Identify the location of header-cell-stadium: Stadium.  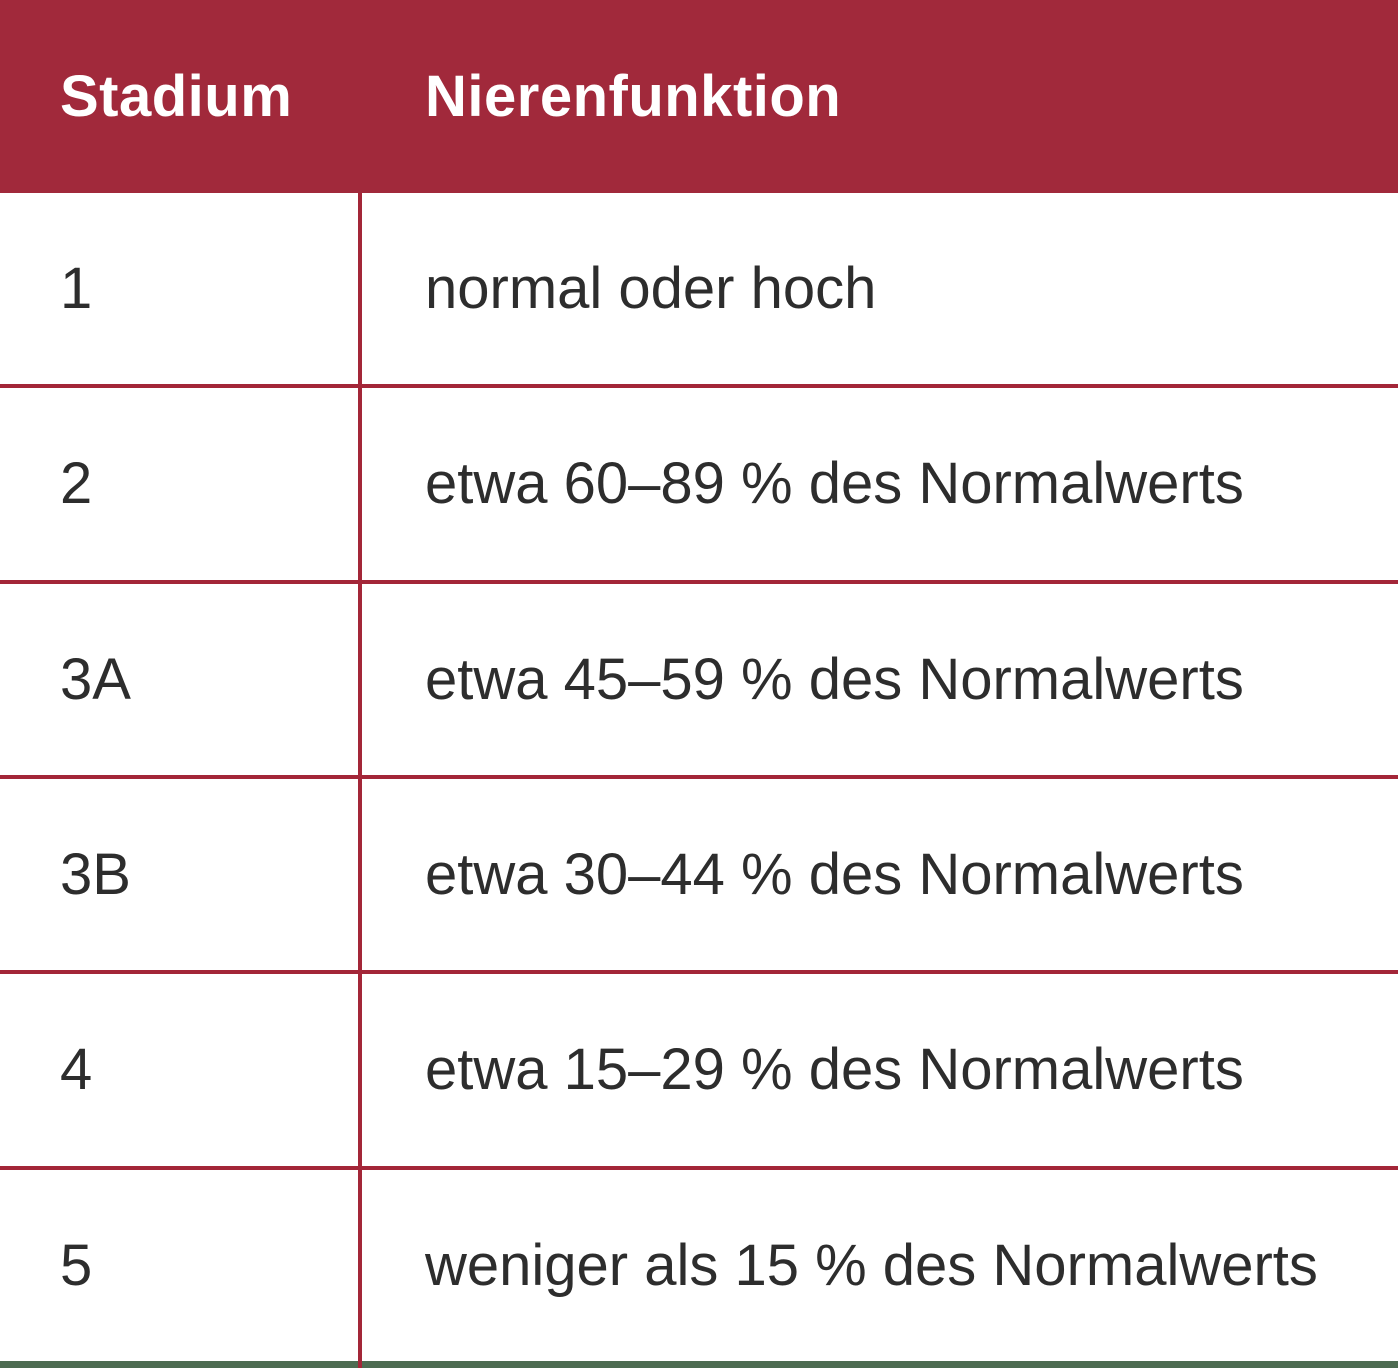
(176, 96).